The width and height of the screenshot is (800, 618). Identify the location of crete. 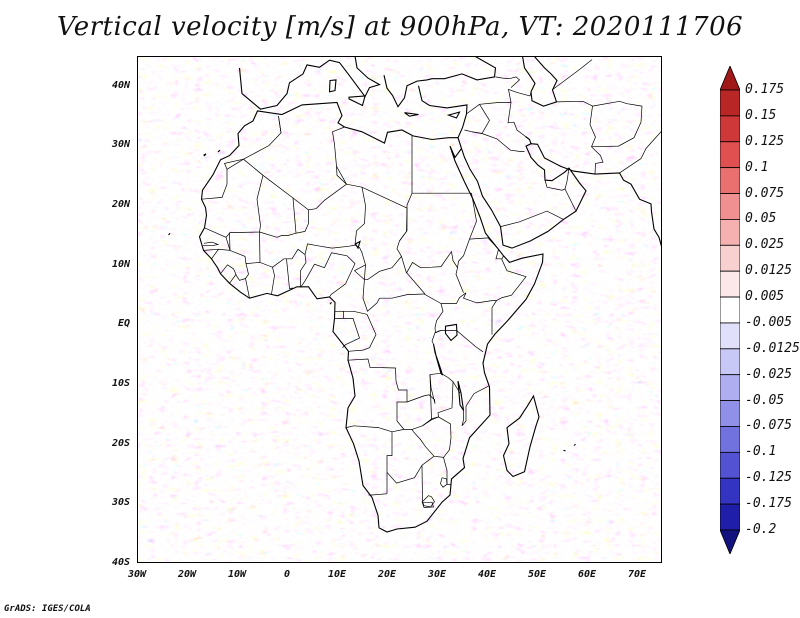
(411, 114).